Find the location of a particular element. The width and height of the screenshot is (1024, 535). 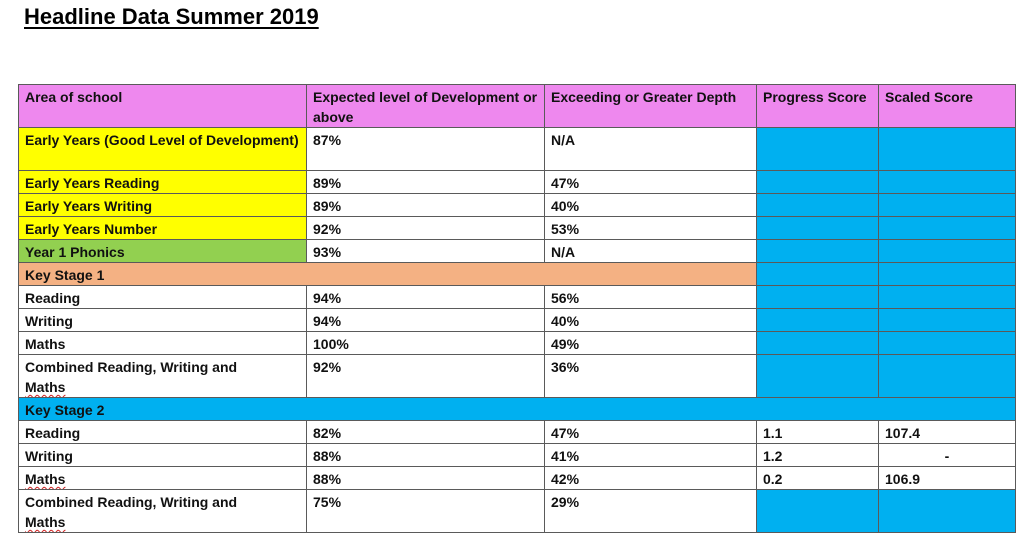

row-scaled: - is located at coordinates (947, 455).